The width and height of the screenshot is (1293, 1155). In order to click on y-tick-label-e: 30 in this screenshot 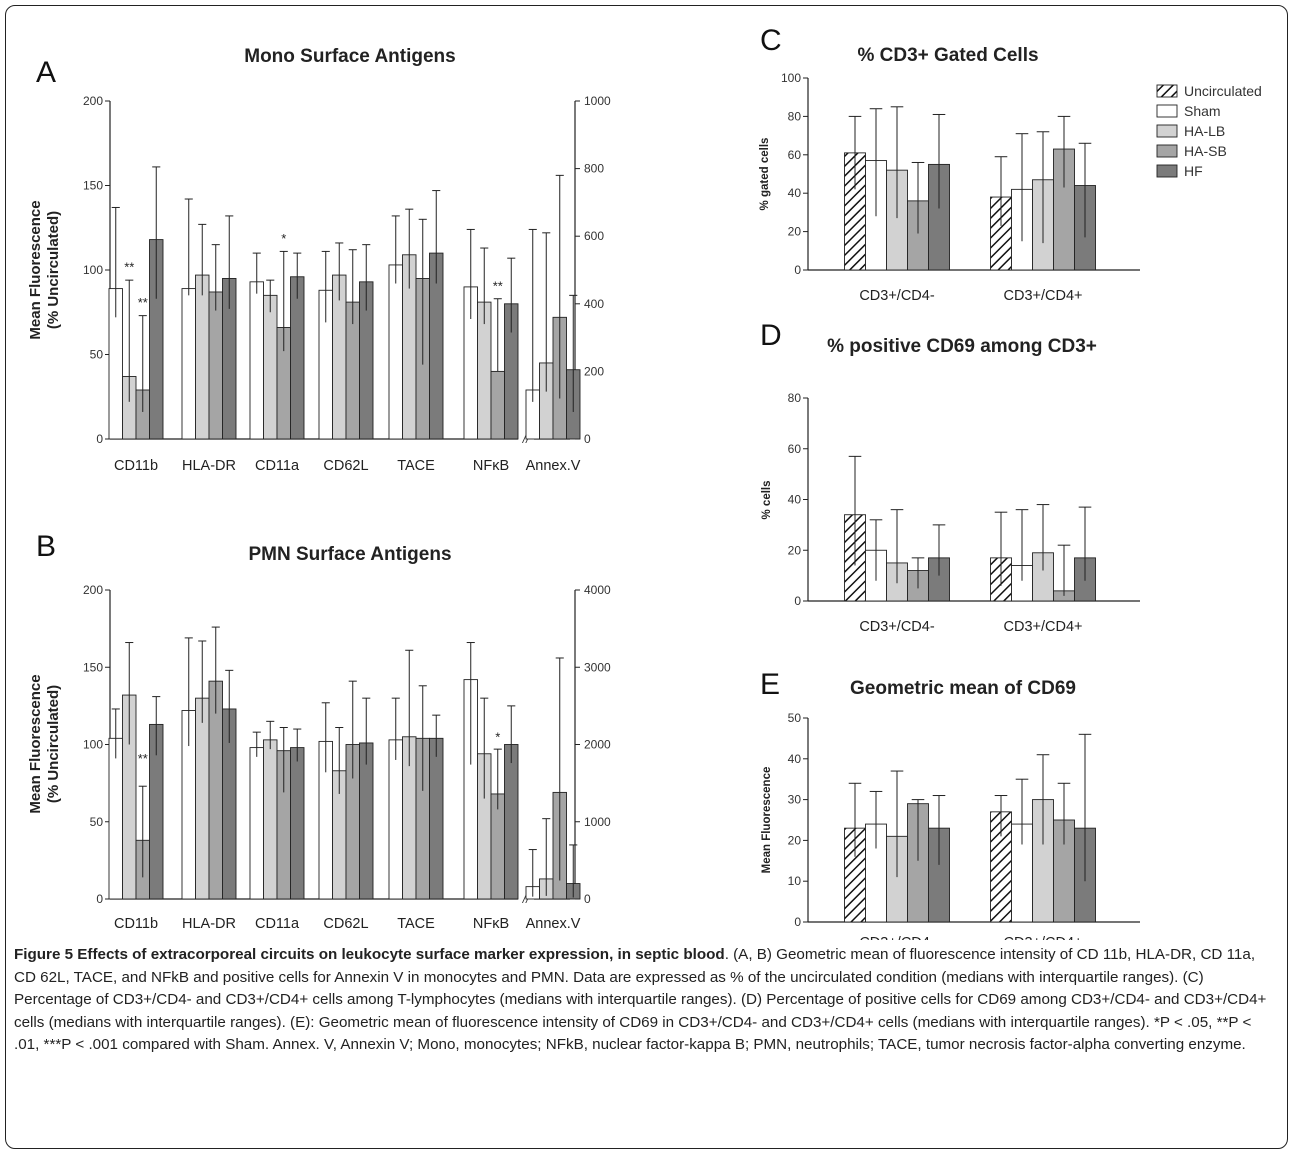, I will do `click(795, 800)`.